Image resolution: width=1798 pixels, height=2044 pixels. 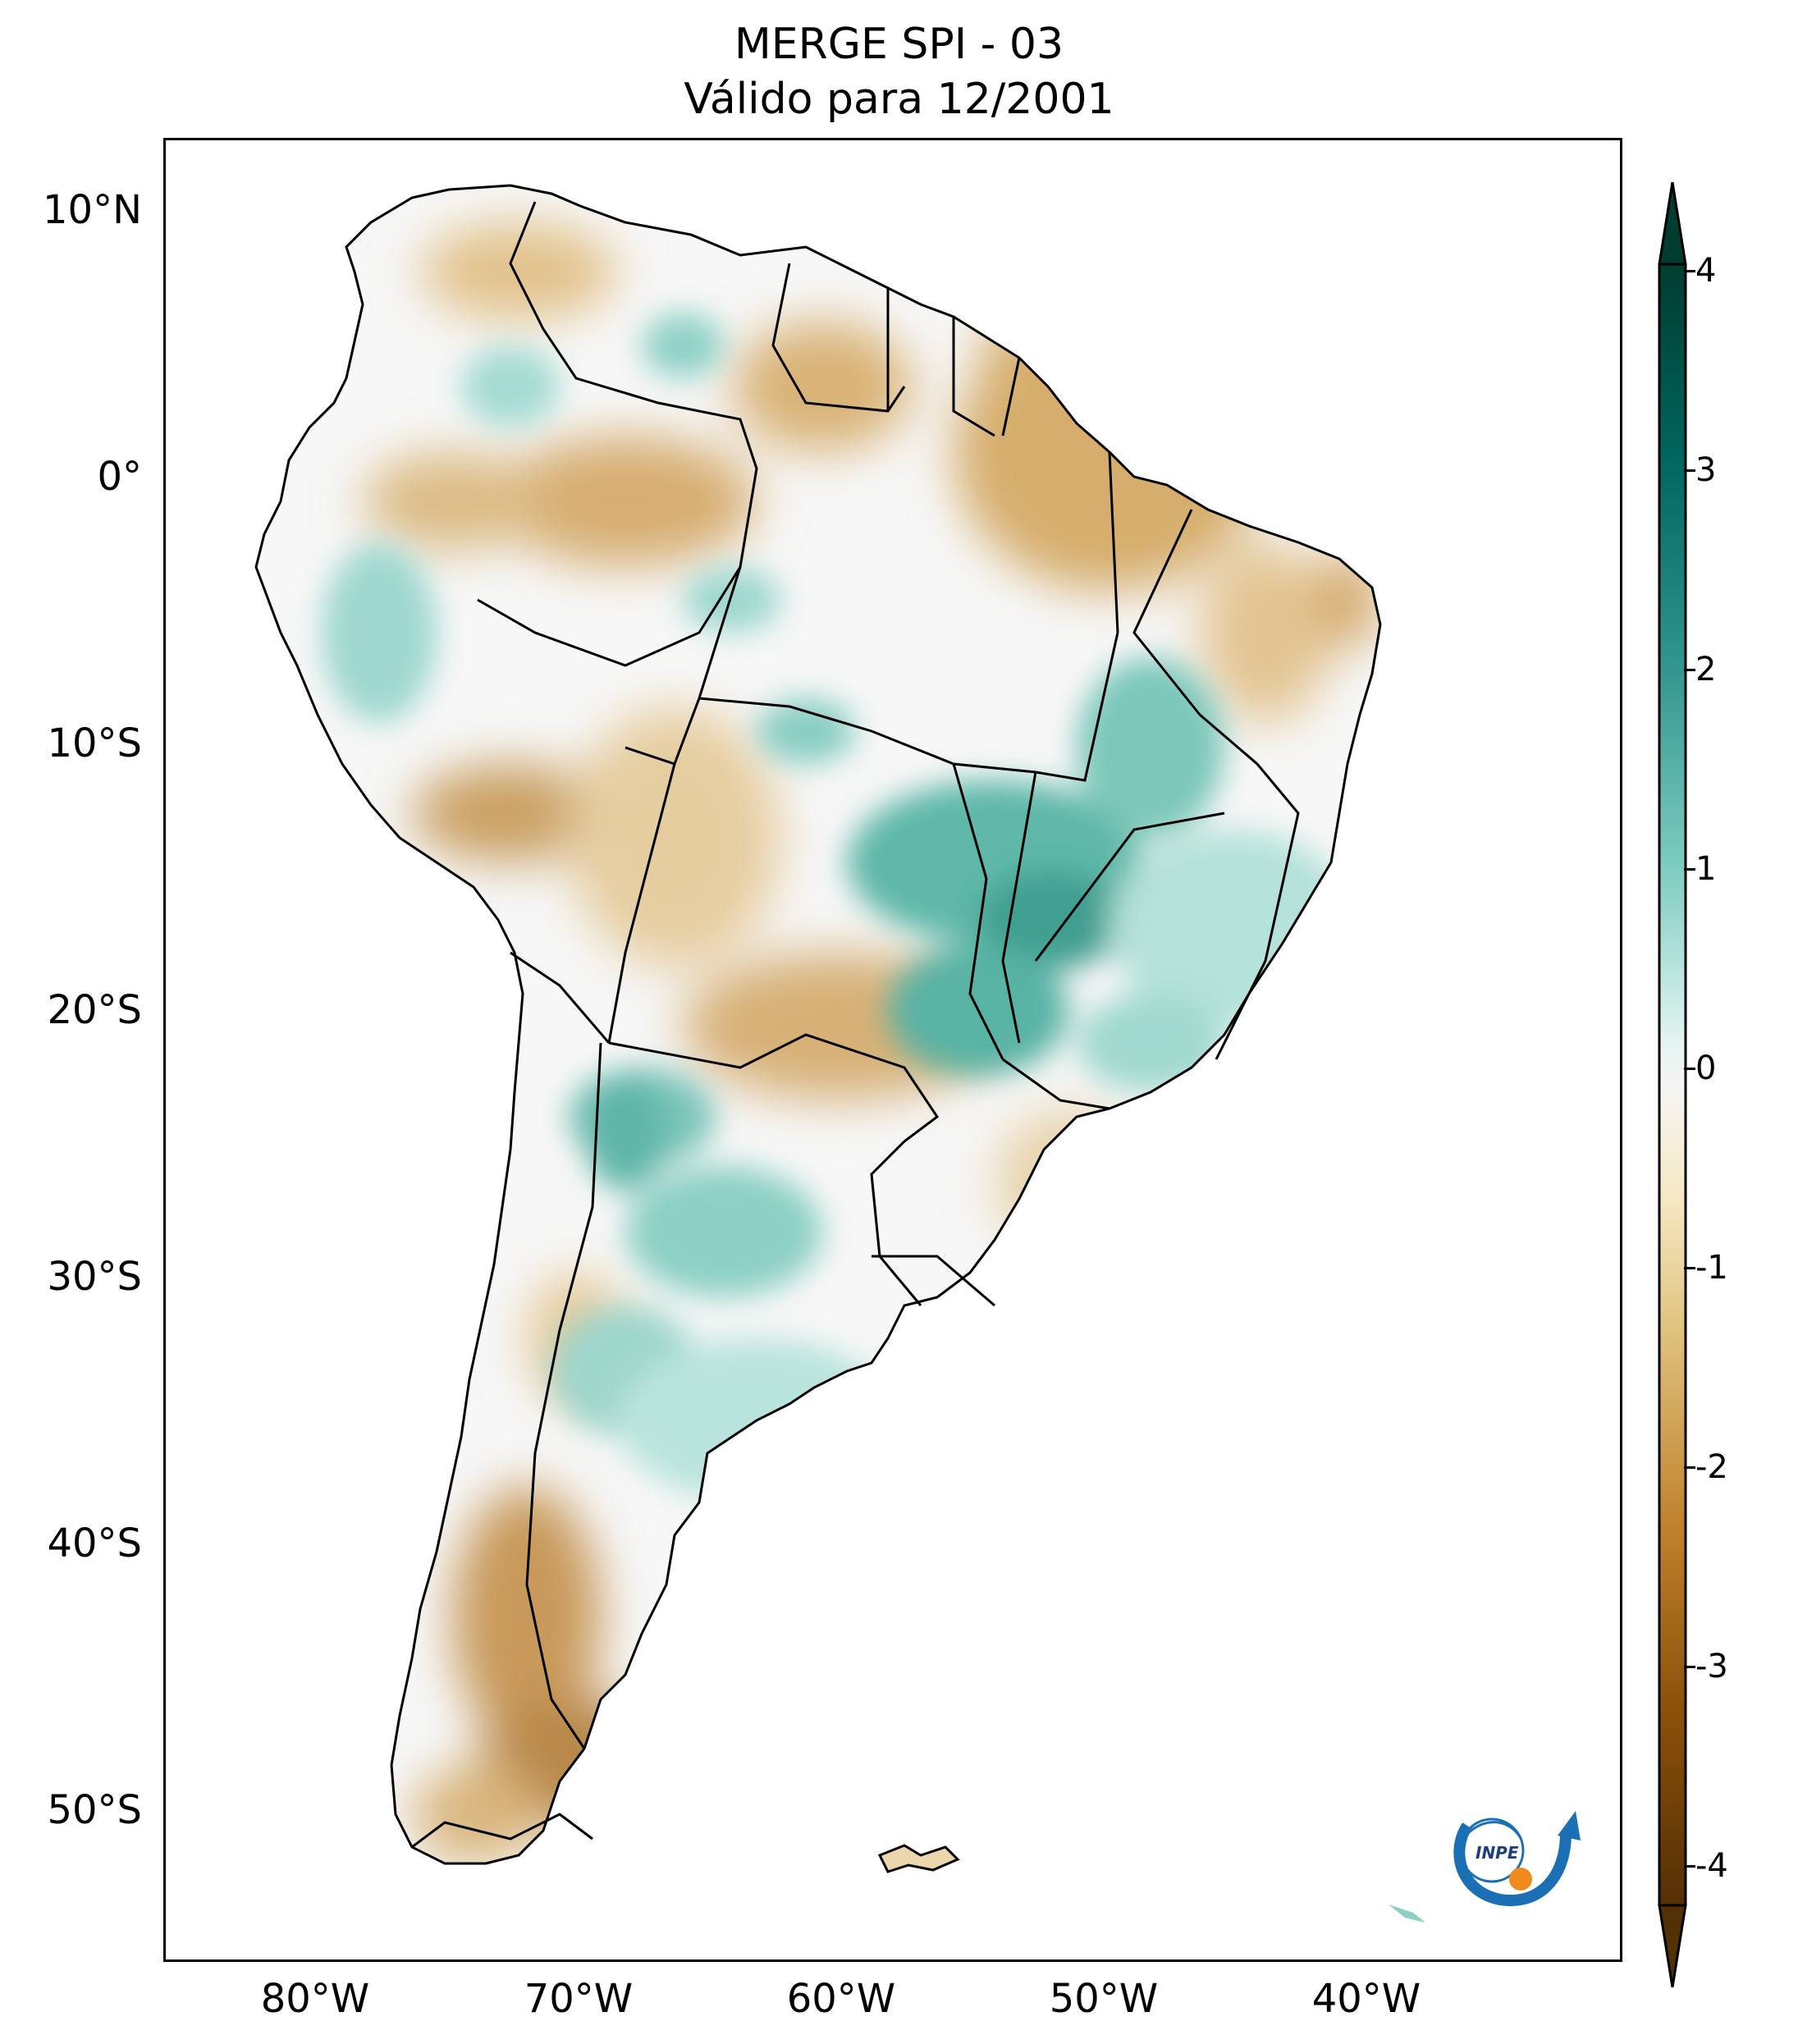 I want to click on lon-label-80w: 80°W, so click(x=315, y=1999).